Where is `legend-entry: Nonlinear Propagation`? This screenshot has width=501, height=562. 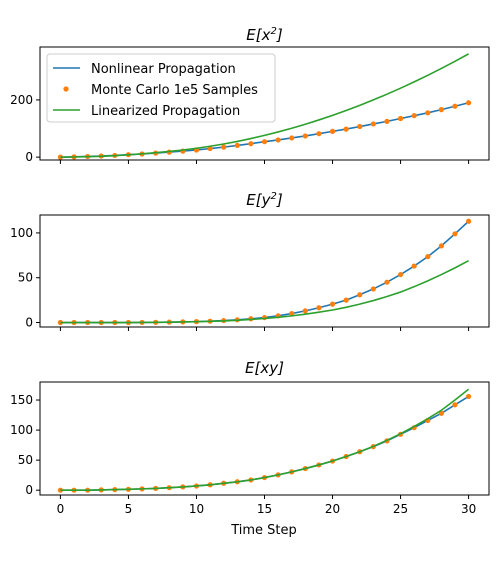 legend-entry: Nonlinear Propagation is located at coordinates (163, 69).